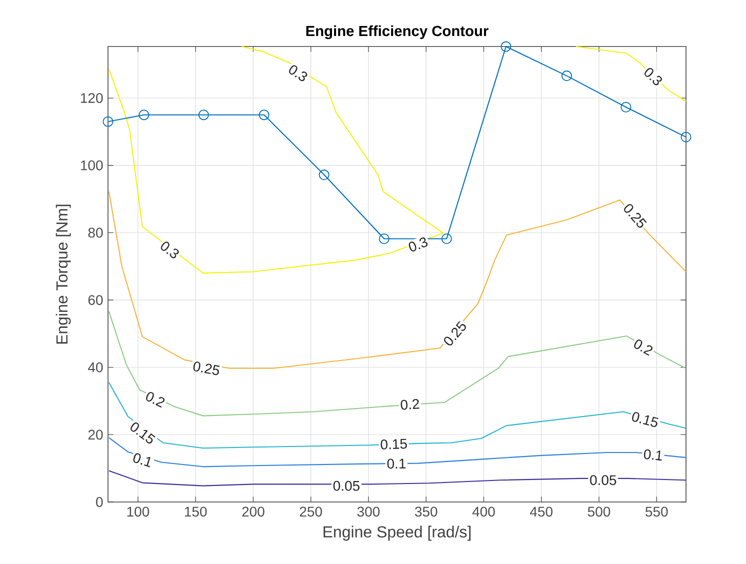 This screenshot has width=746, height=564. I want to click on x-tick-label: 200, so click(253, 511).